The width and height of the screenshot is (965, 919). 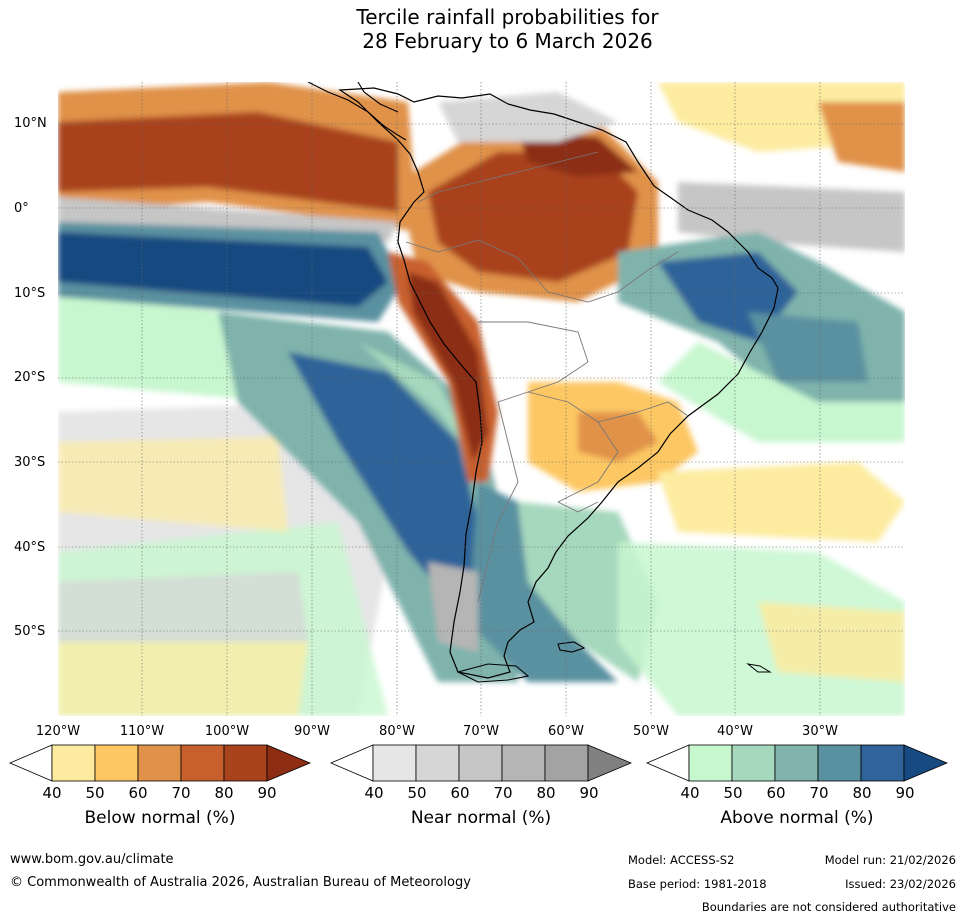 I want to click on lon-label-110w: 110°W, so click(x=142, y=731).